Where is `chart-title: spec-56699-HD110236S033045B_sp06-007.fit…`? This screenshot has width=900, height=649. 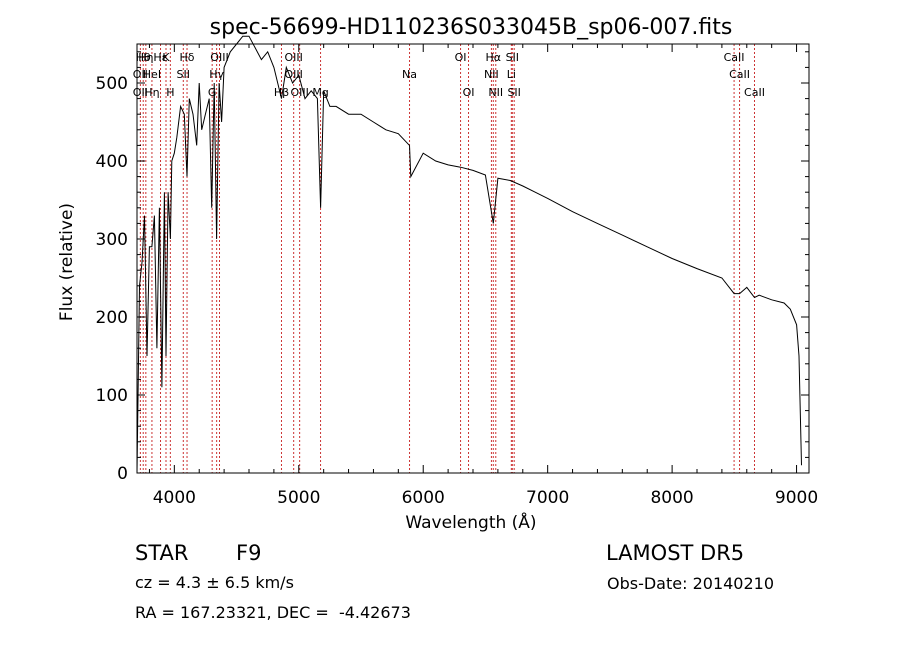
chart-title: spec-56699-HD110236S033045B_sp06-007.fit… is located at coordinates (471, 27).